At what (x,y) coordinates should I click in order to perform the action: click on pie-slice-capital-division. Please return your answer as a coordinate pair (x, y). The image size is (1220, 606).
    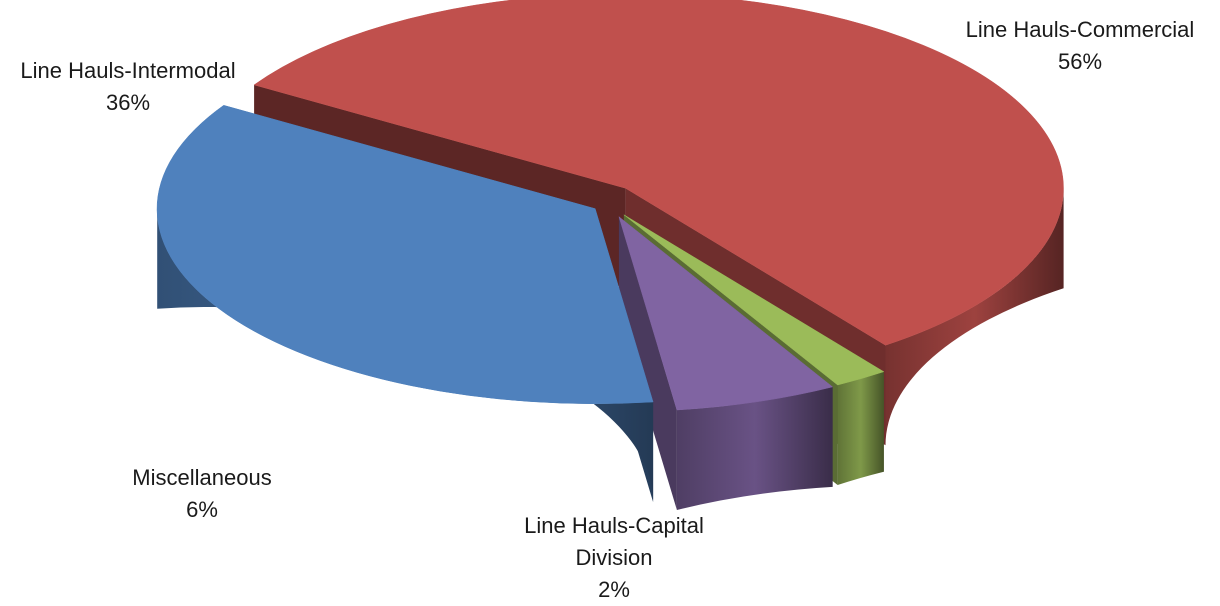
    Looking at the image, I should click on (754, 300).